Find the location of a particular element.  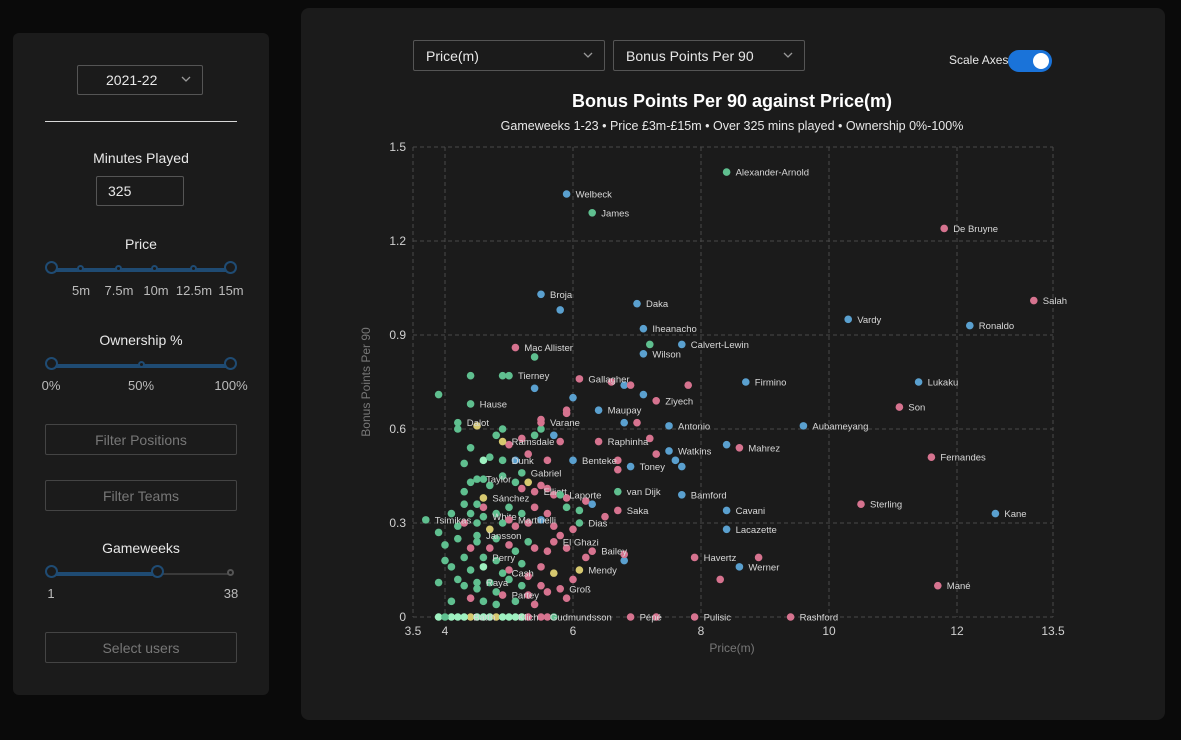

gameweeks-slider is located at coordinates (139, 573).